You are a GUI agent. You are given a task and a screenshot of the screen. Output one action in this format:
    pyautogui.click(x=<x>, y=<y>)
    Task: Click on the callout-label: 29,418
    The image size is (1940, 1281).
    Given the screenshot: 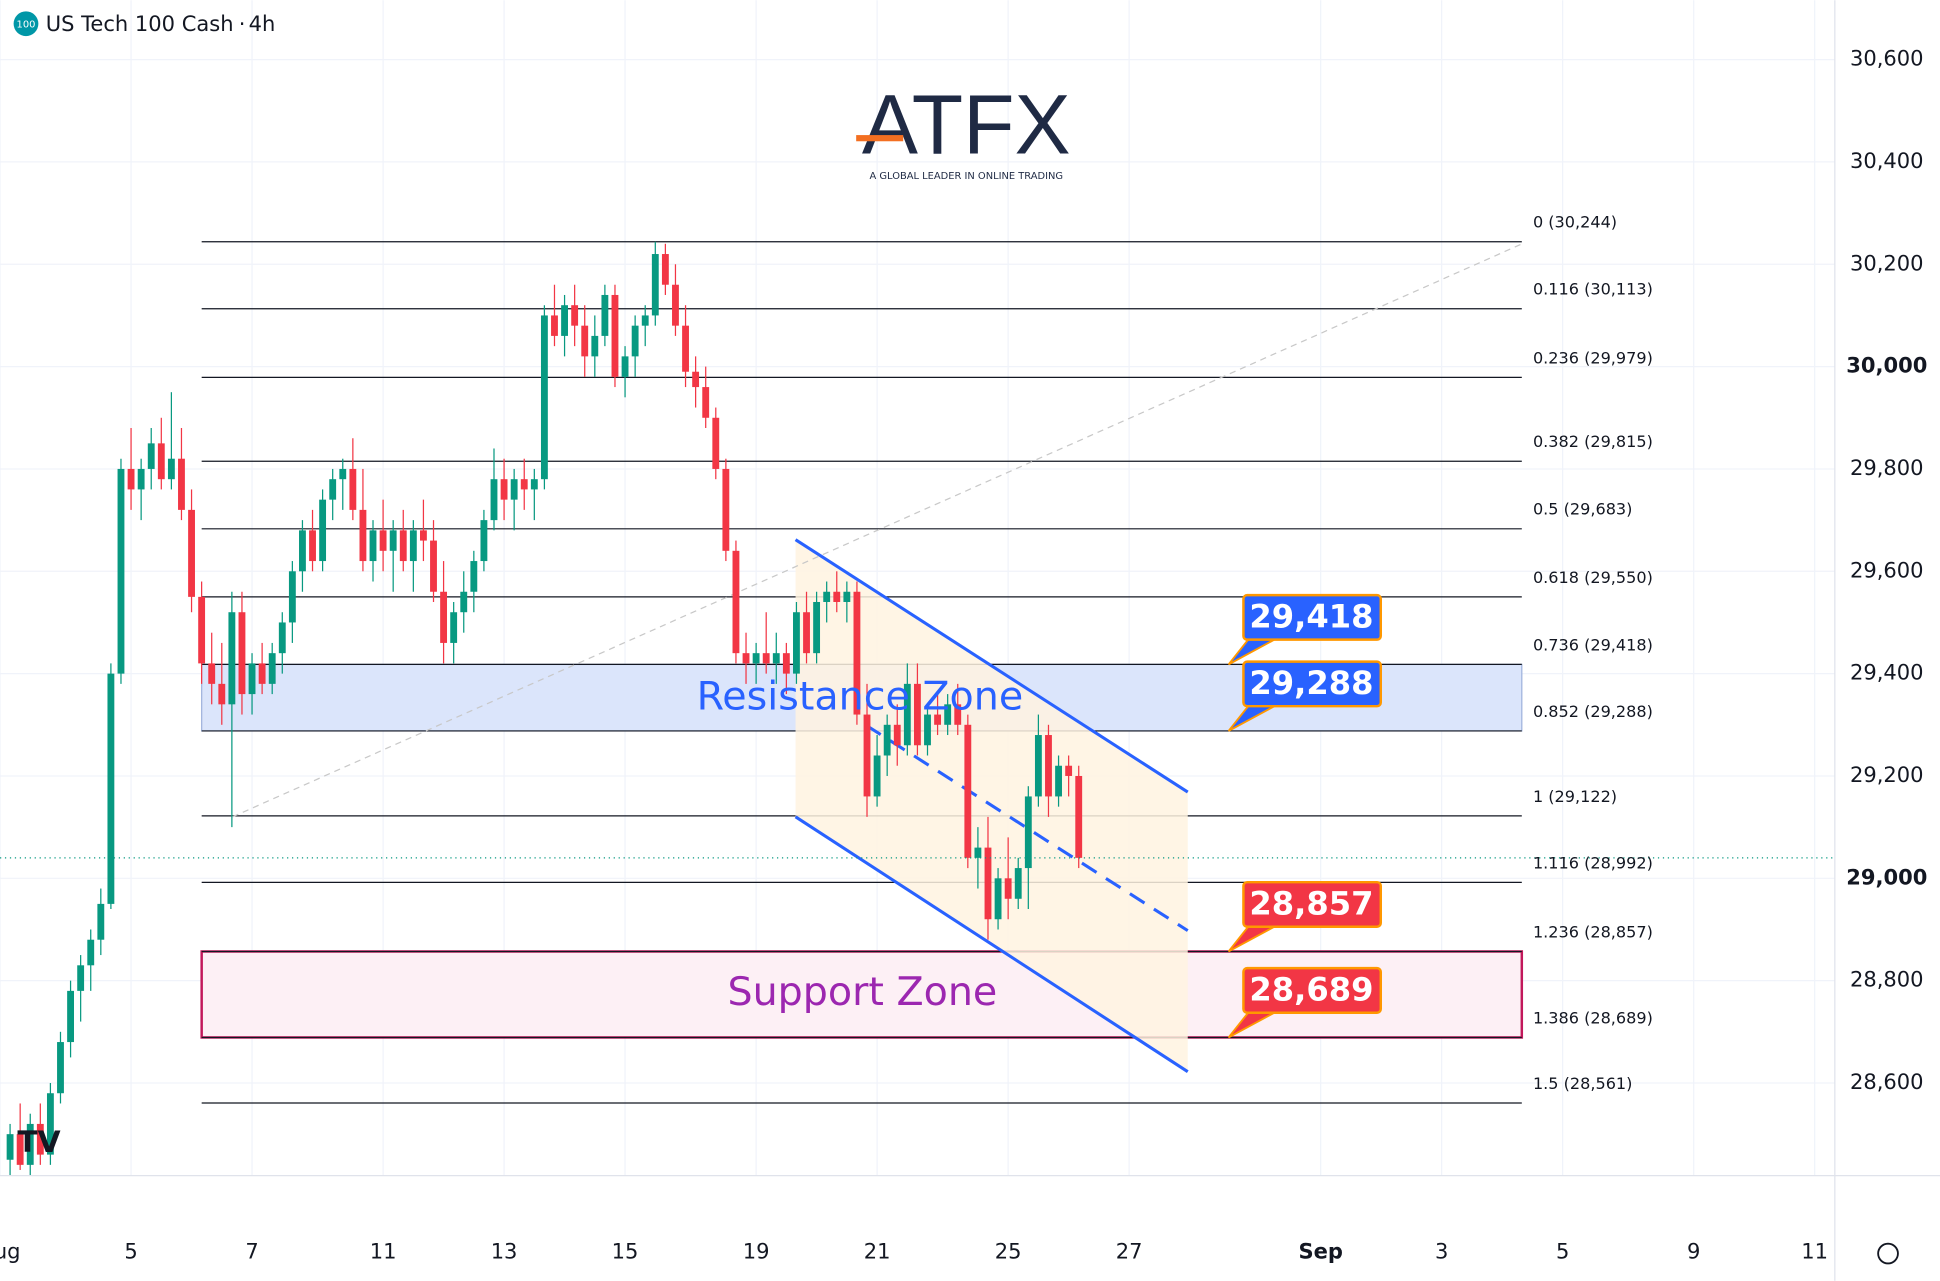 What is the action you would take?
    pyautogui.click(x=1311, y=617)
    